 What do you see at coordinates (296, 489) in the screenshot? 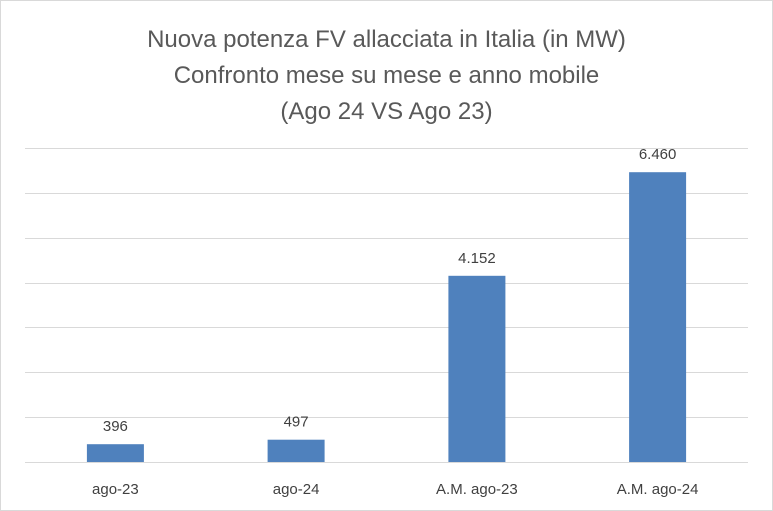
I see `x-tick-label-2: ago-24` at bounding box center [296, 489].